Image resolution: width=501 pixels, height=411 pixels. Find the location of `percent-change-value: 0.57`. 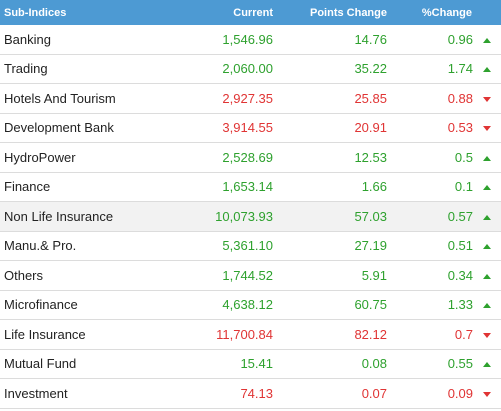

percent-change-value: 0.57 is located at coordinates (432, 216).